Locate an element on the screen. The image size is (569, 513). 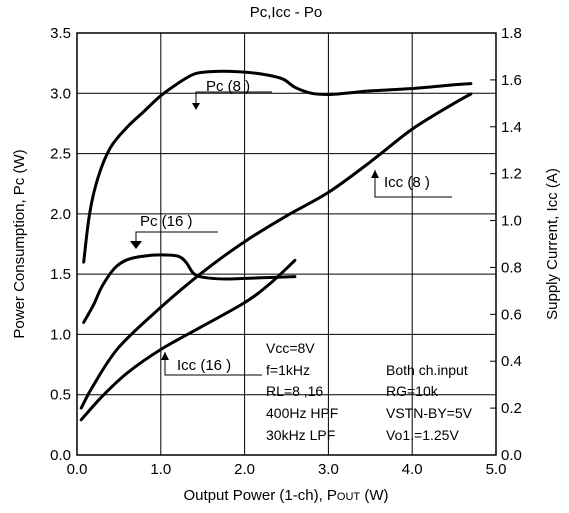
x-axis-label: Output Power (1-ch), POUT (W) is located at coordinates (286, 495).